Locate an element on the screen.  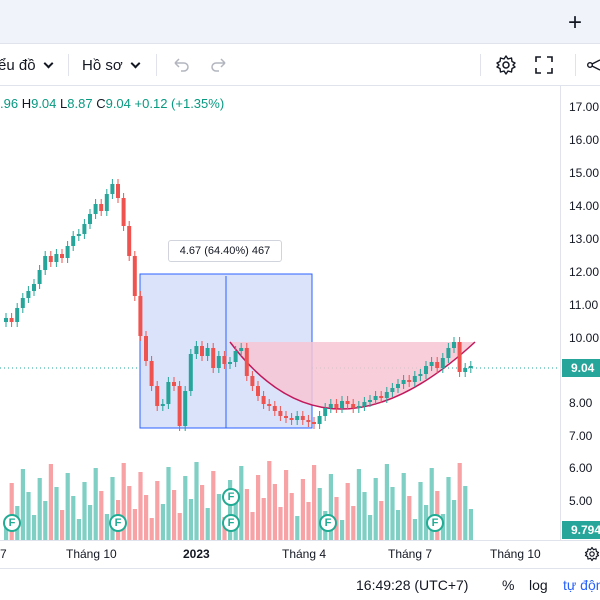
time-label: Tháng 10 is located at coordinates (515, 554).